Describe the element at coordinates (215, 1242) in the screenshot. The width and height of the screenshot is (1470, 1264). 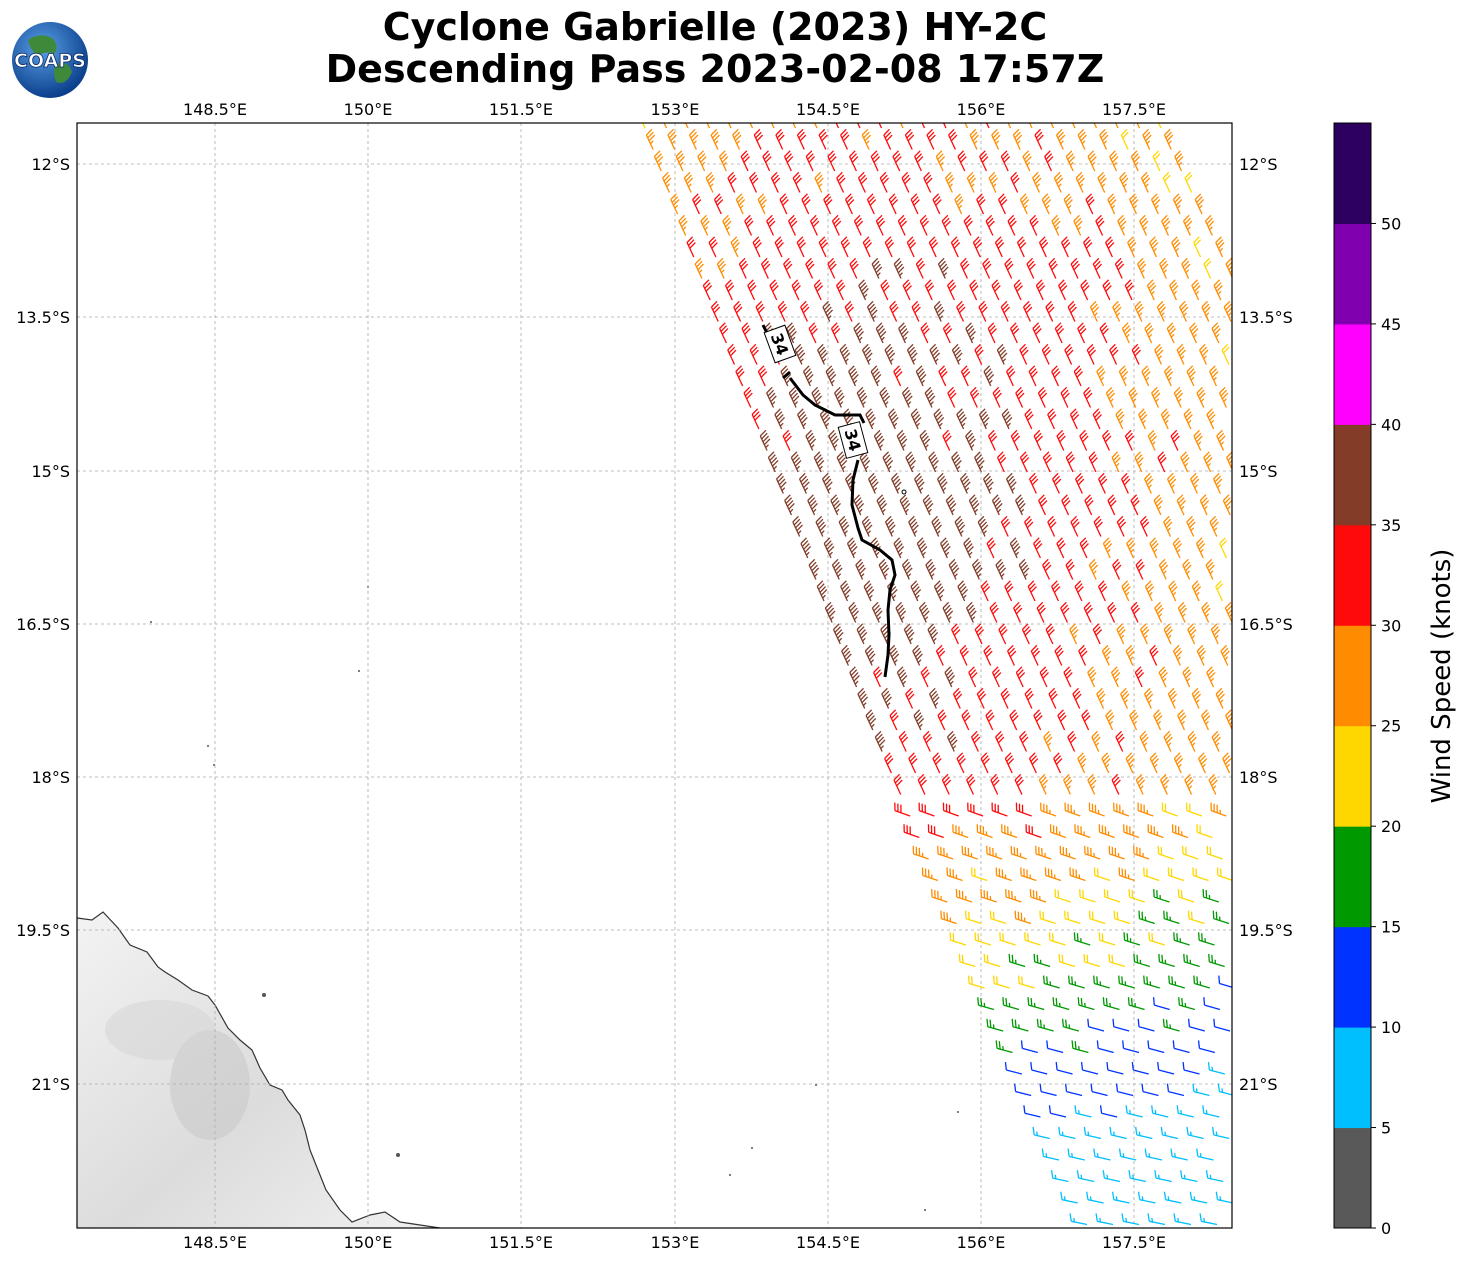
I see `lon-tick-label: 148.5°E` at that location.